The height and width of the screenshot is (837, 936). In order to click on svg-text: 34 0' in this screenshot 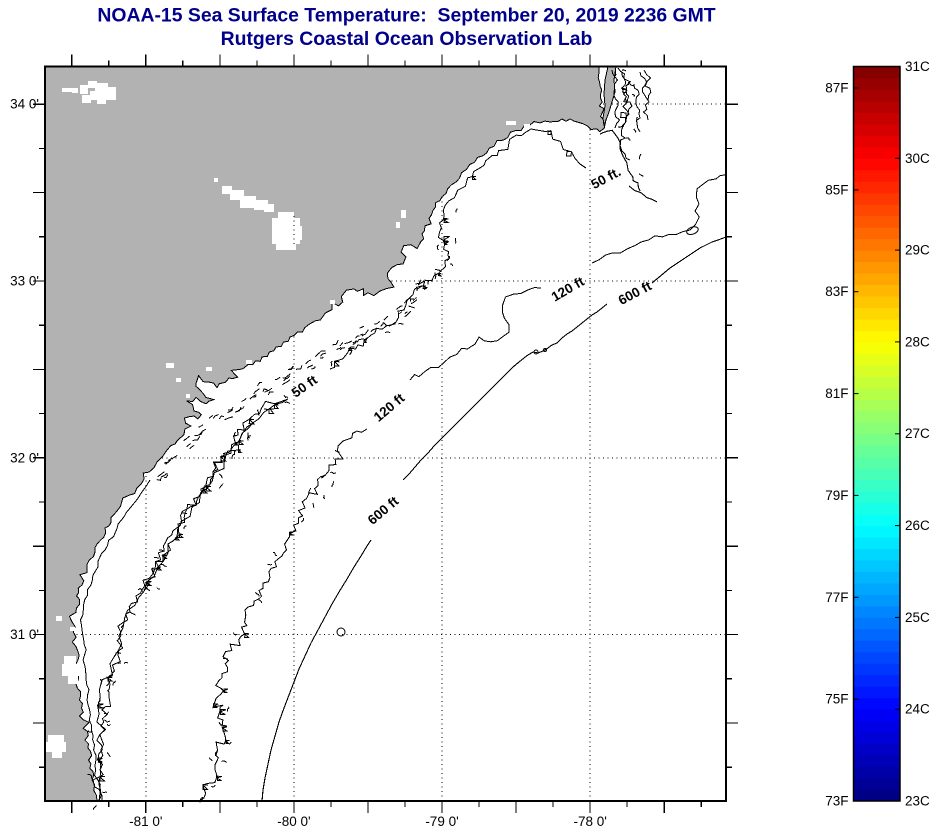, I will do `click(24, 104)`.